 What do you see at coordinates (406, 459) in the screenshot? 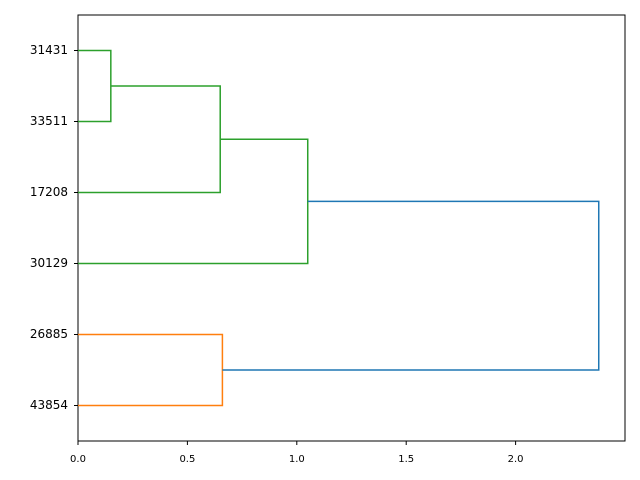
I see `x-tick-label: 1.5` at bounding box center [406, 459].